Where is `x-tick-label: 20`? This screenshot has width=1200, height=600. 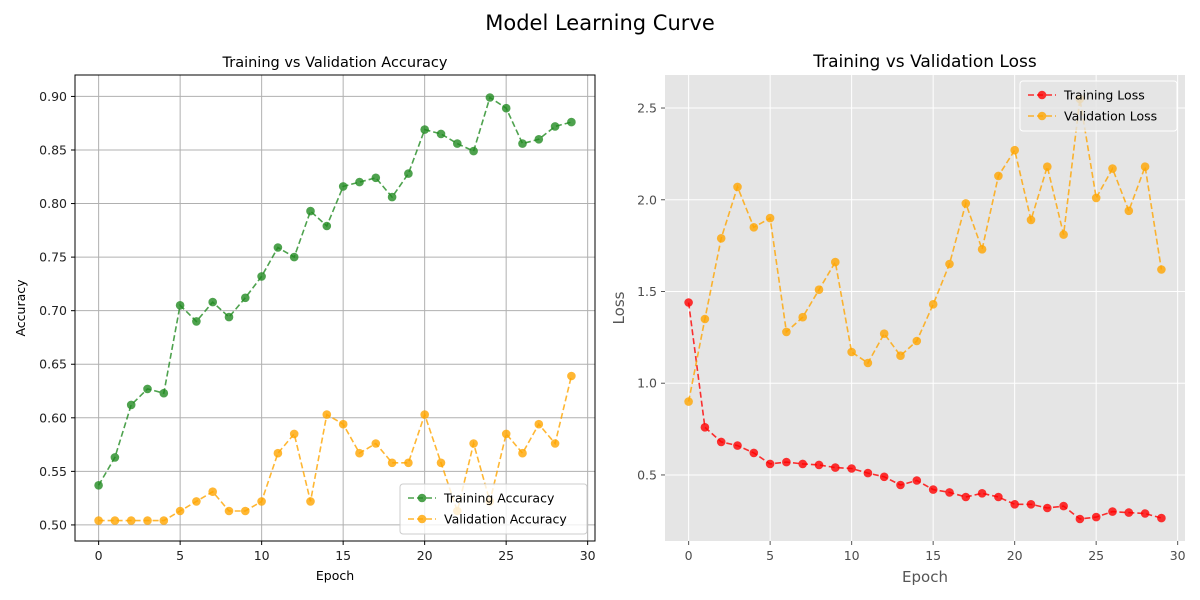
x-tick-label: 20 is located at coordinates (425, 555).